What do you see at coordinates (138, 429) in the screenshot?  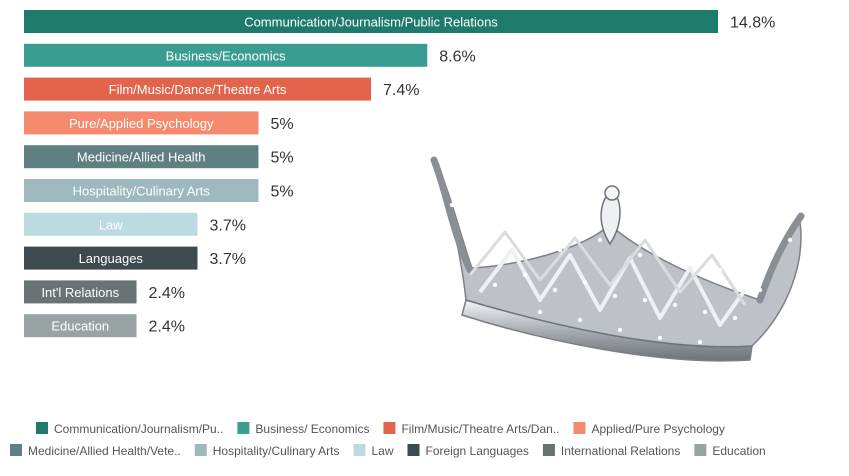 I see `legend-entry: Communication/Journalism/Pu..` at bounding box center [138, 429].